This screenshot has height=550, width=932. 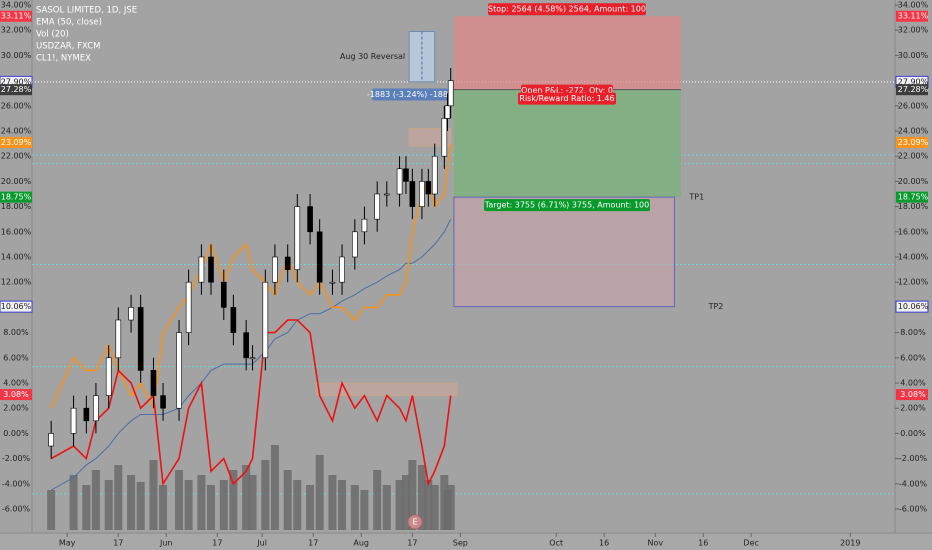 I want to click on x-tick-label: Dec, so click(x=750, y=543).